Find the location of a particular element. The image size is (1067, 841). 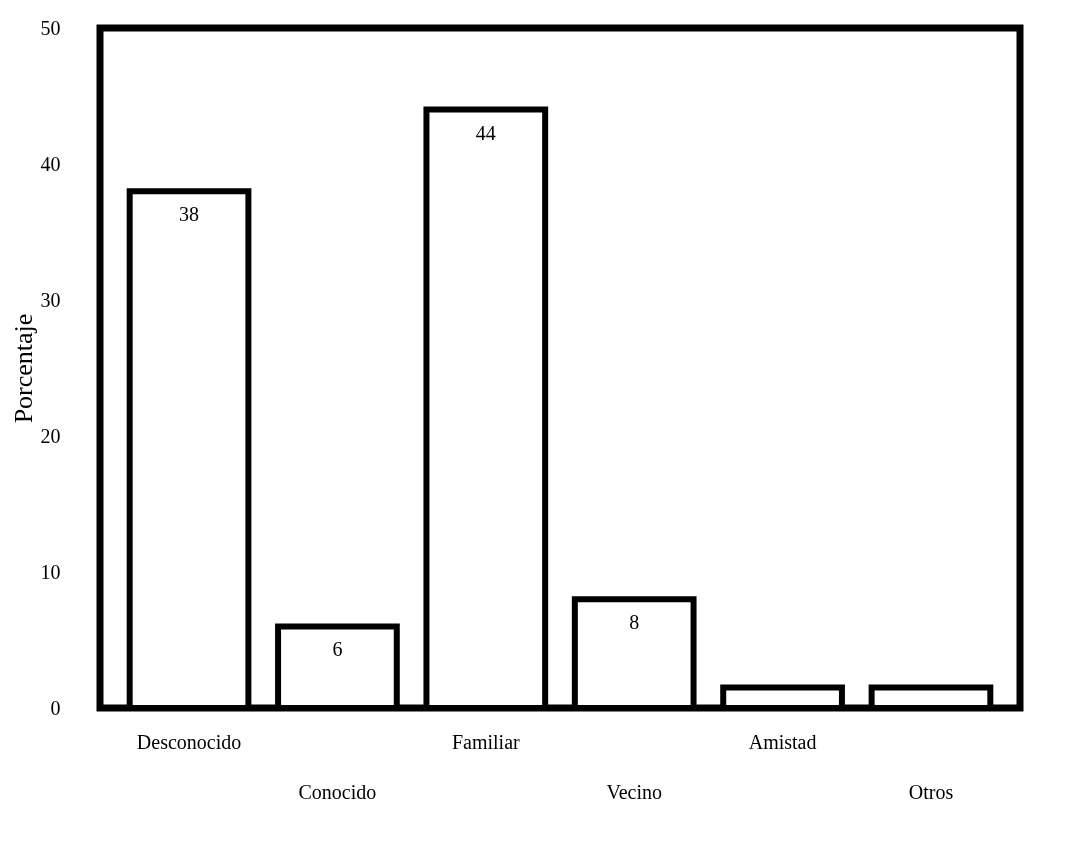

y-tick-label: 30 is located at coordinates (50, 299).